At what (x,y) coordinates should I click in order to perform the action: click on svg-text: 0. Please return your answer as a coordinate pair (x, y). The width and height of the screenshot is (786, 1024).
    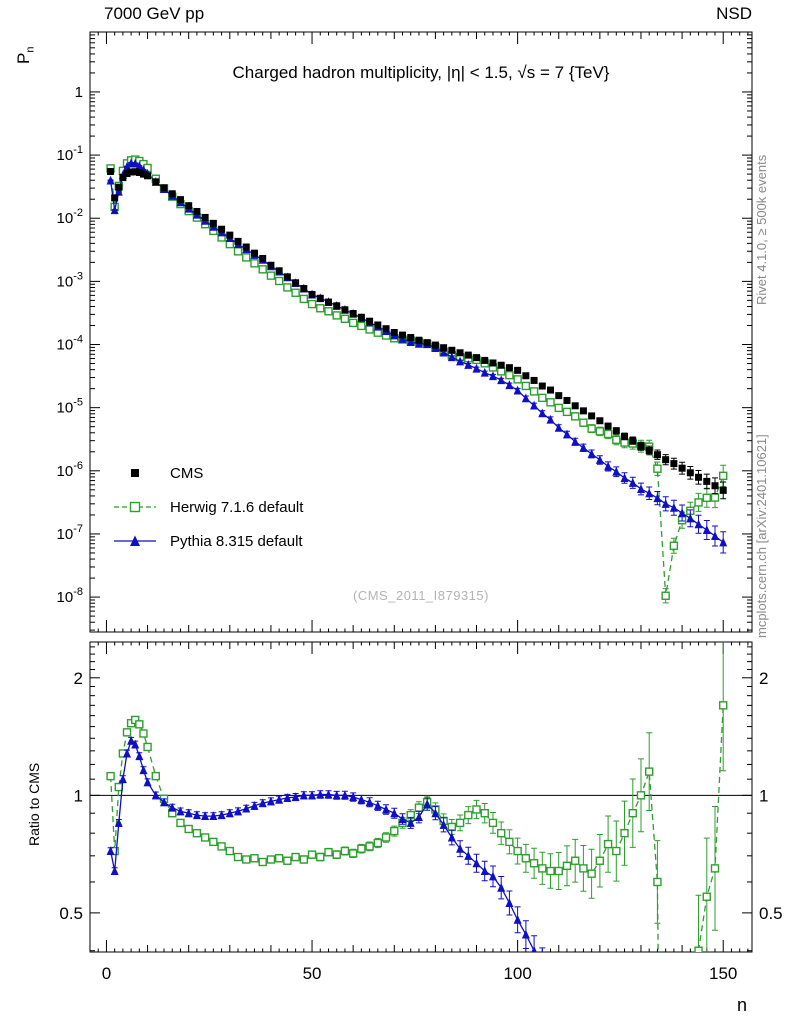
    Looking at the image, I should click on (106, 973).